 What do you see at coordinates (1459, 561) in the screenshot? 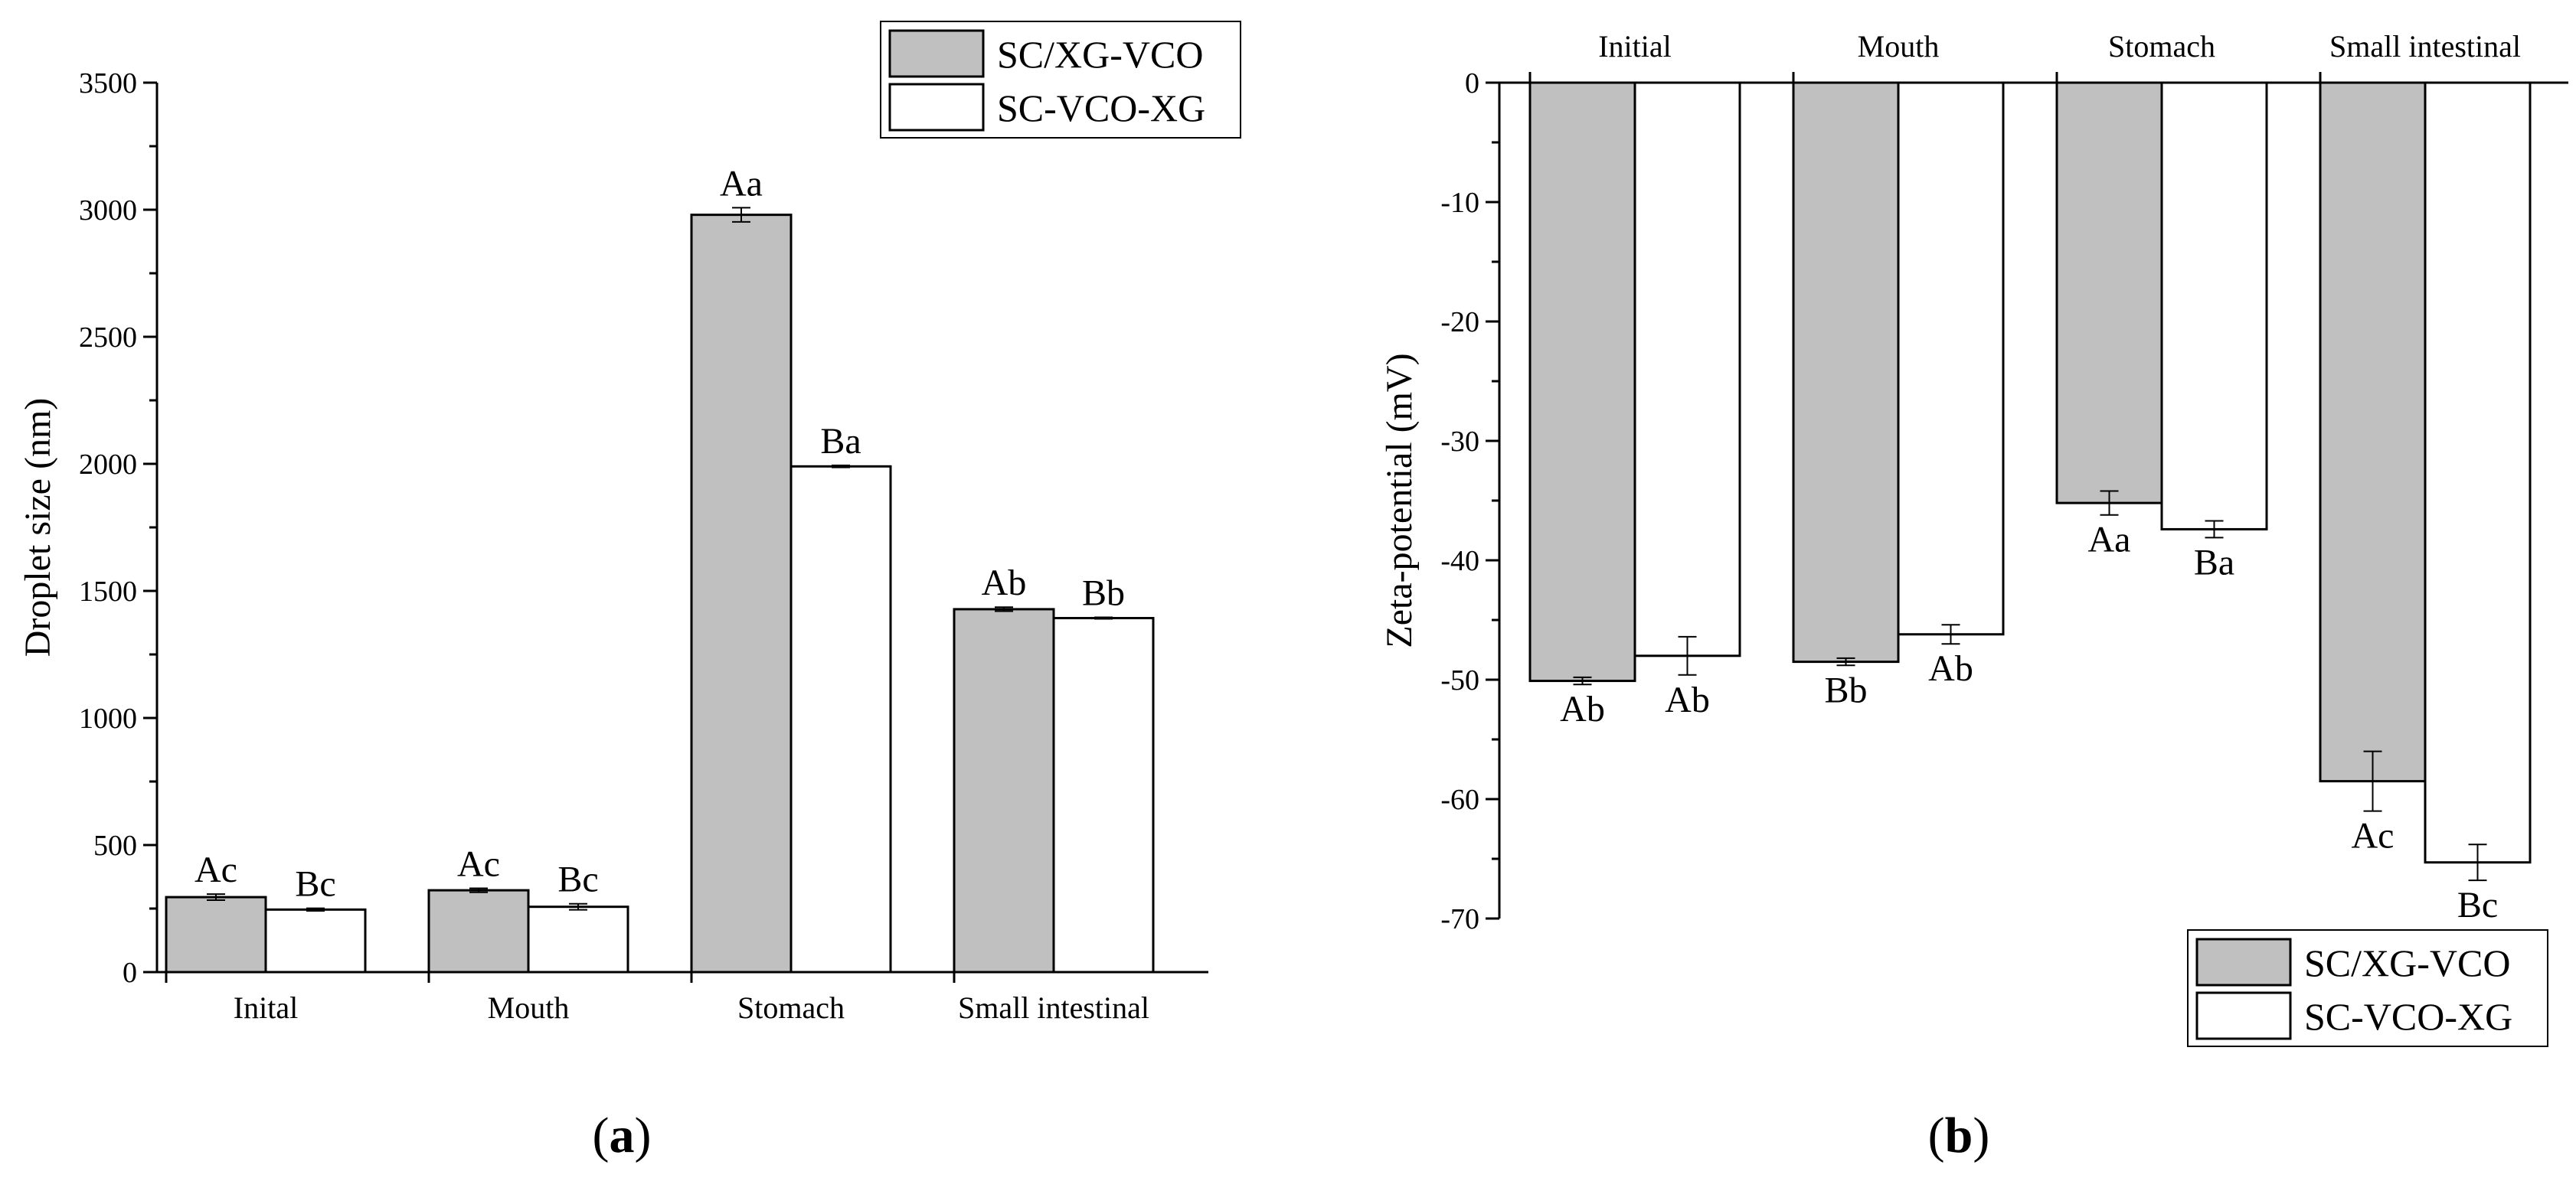
I see `y-tick-label: -40` at bounding box center [1459, 561].